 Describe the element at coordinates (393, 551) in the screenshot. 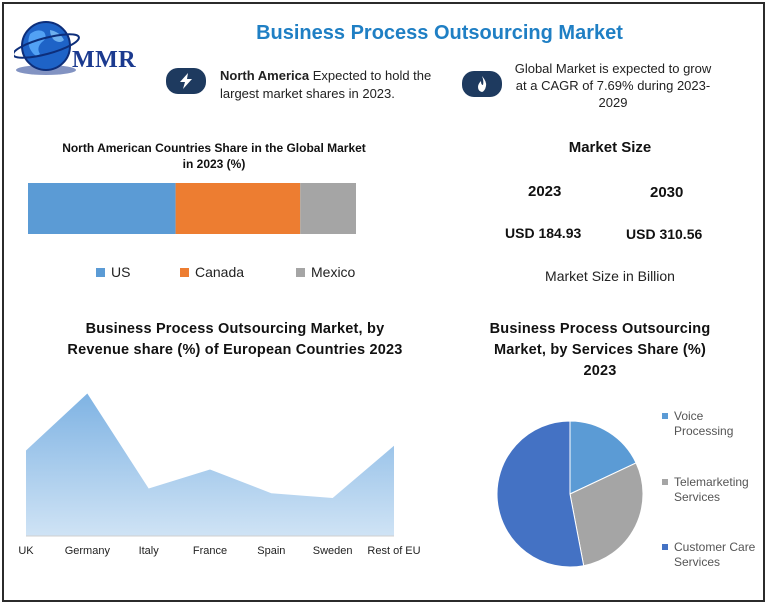

I see `x-tick-label: Rest of EU` at that location.